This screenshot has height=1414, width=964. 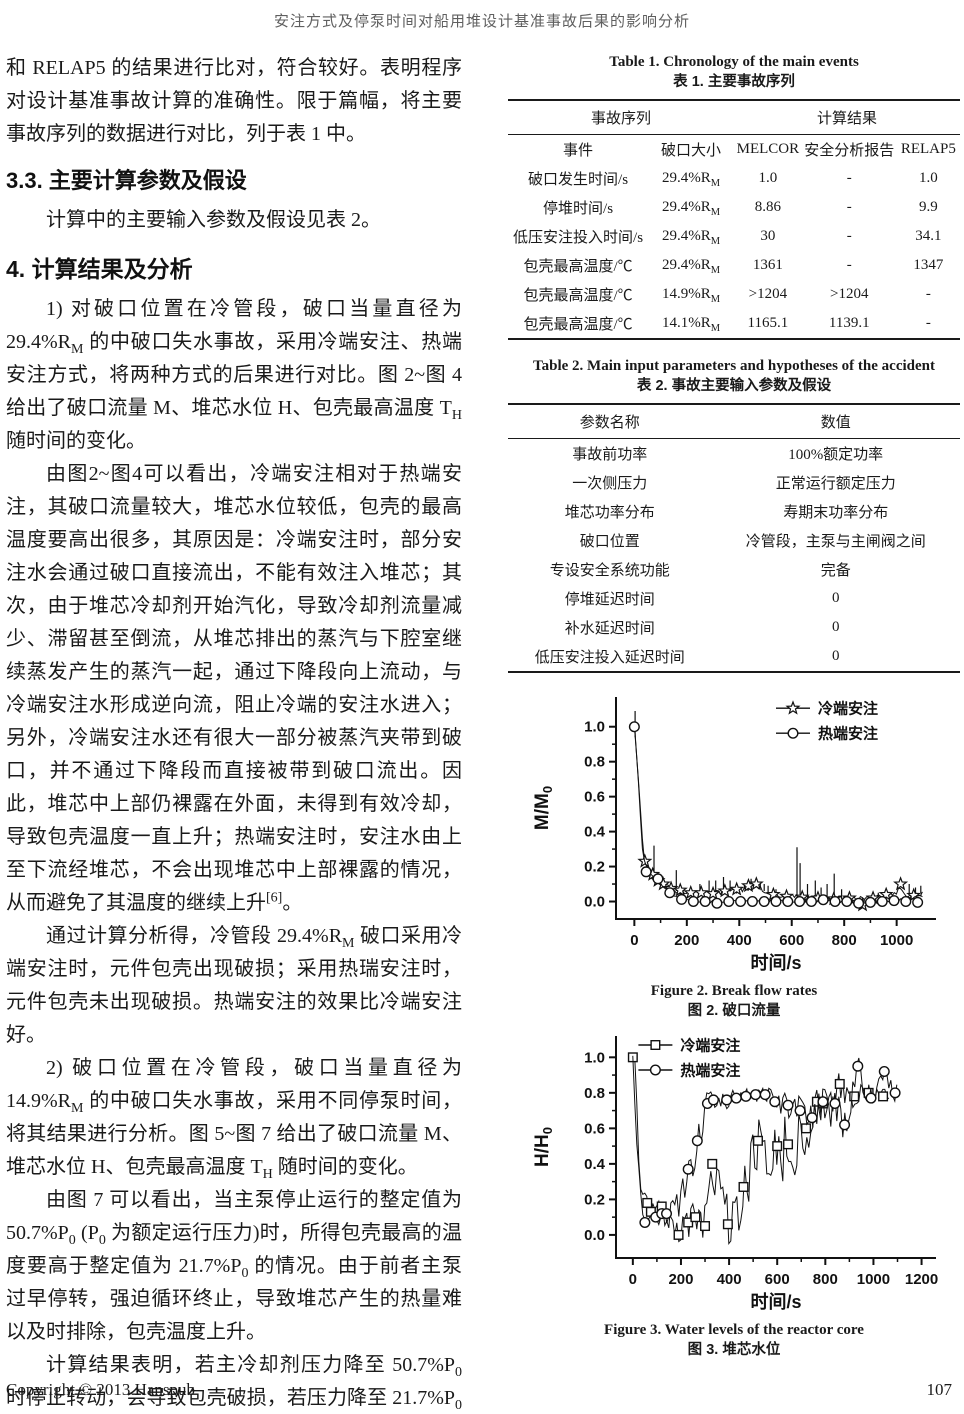 I want to click on table-row: 事故前功率 100%额定功率, so click(x=734, y=454).